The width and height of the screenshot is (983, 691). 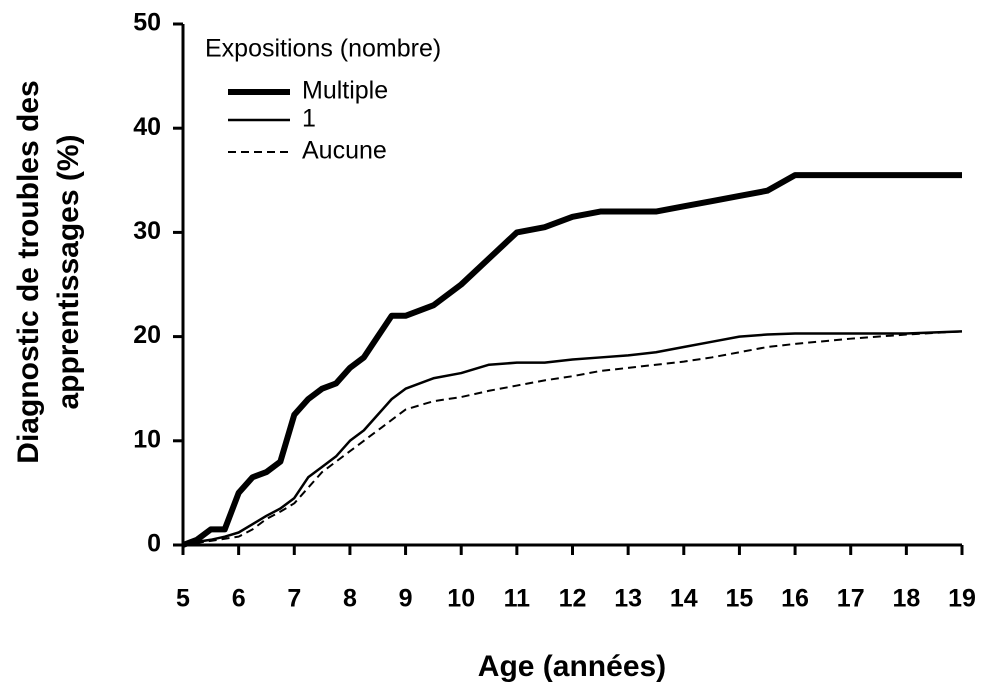 What do you see at coordinates (851, 599) in the screenshot?
I see `x-tick-label: 17` at bounding box center [851, 599].